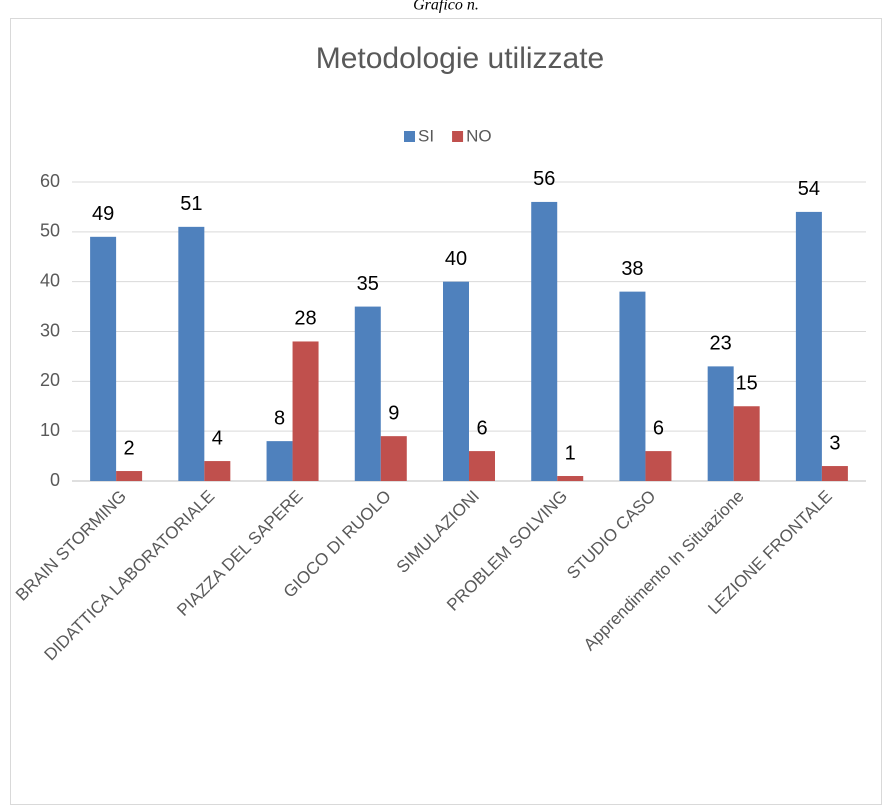 The width and height of the screenshot is (892, 812). I want to click on data-label: 56, so click(544, 179).